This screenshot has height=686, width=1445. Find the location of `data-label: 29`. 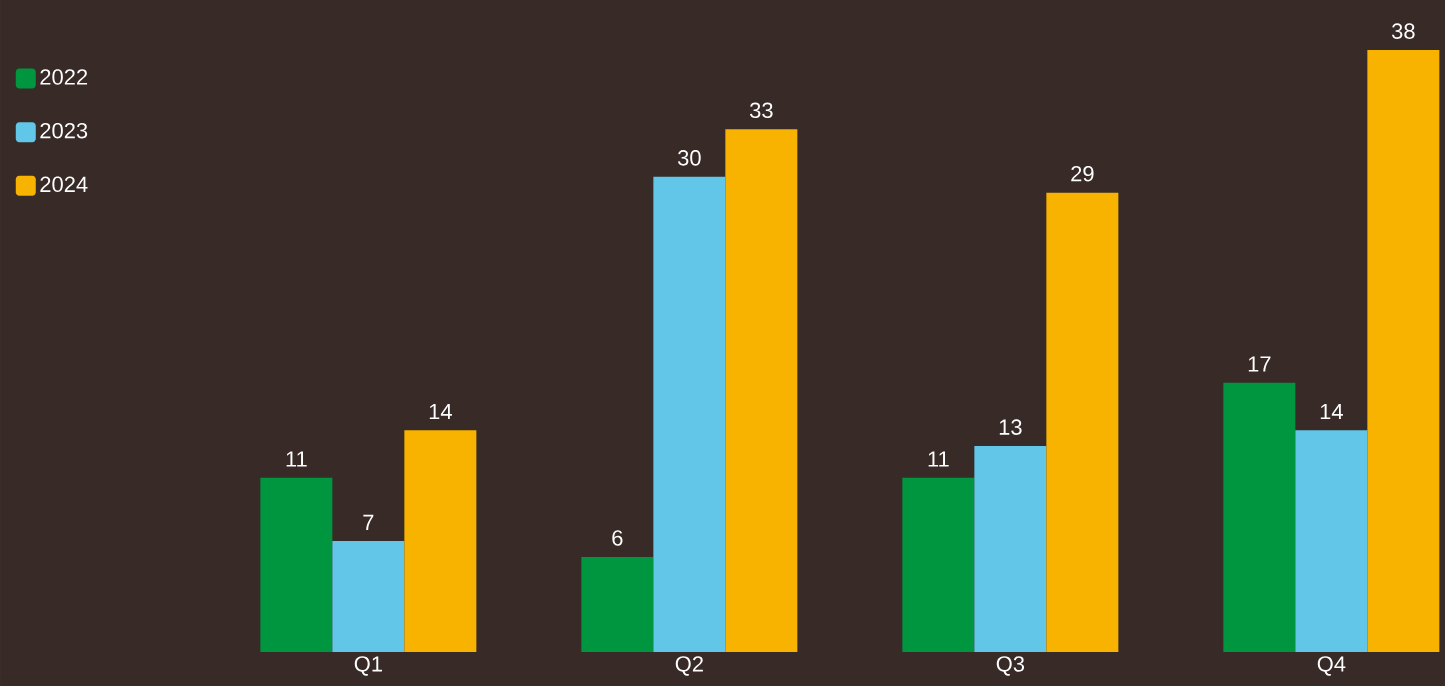

data-label: 29 is located at coordinates (1082, 173).